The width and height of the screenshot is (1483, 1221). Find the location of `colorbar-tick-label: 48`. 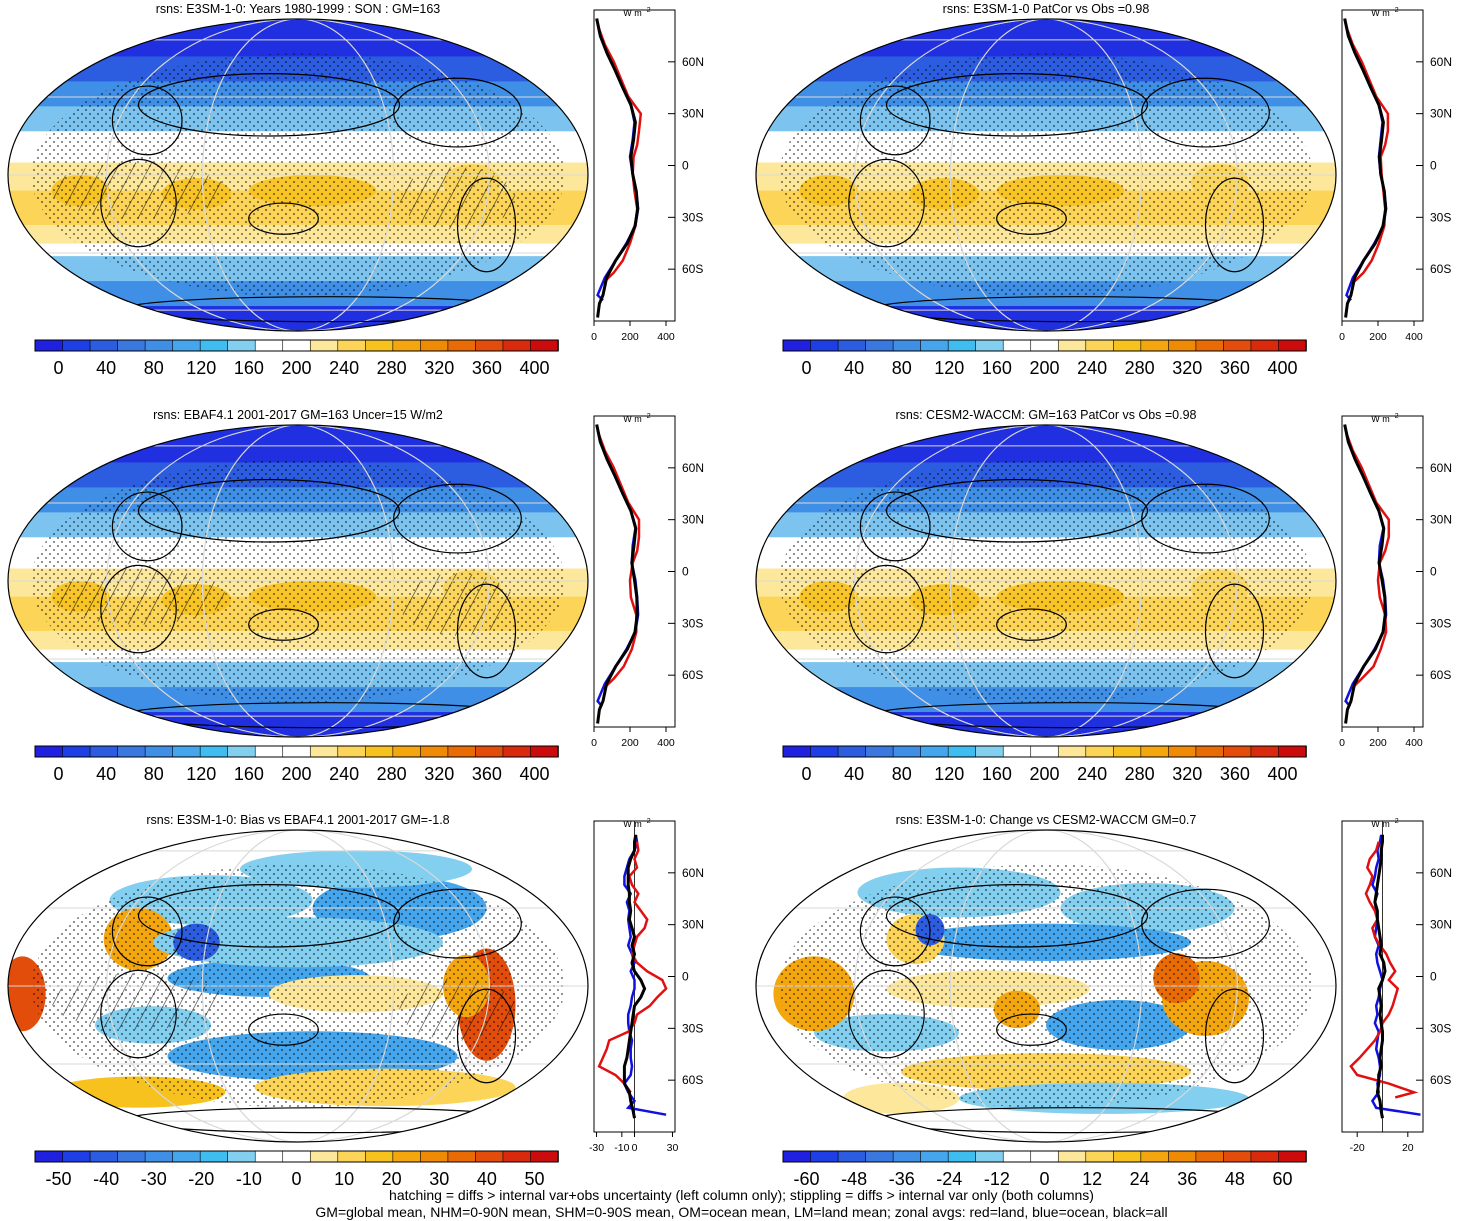

colorbar-tick-label: 48 is located at coordinates (1235, 1179).